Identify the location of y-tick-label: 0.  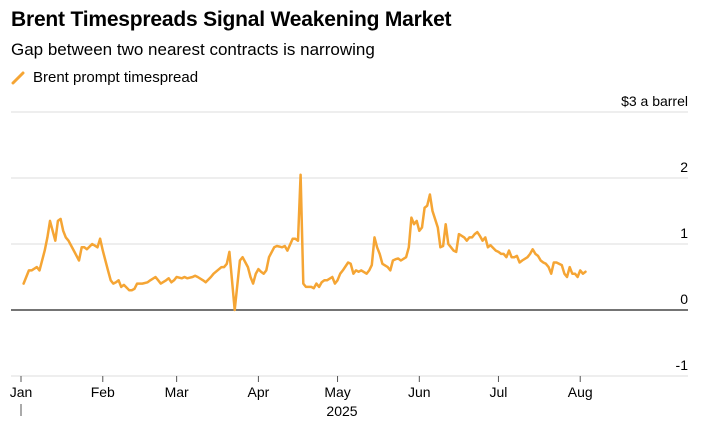
(684, 299).